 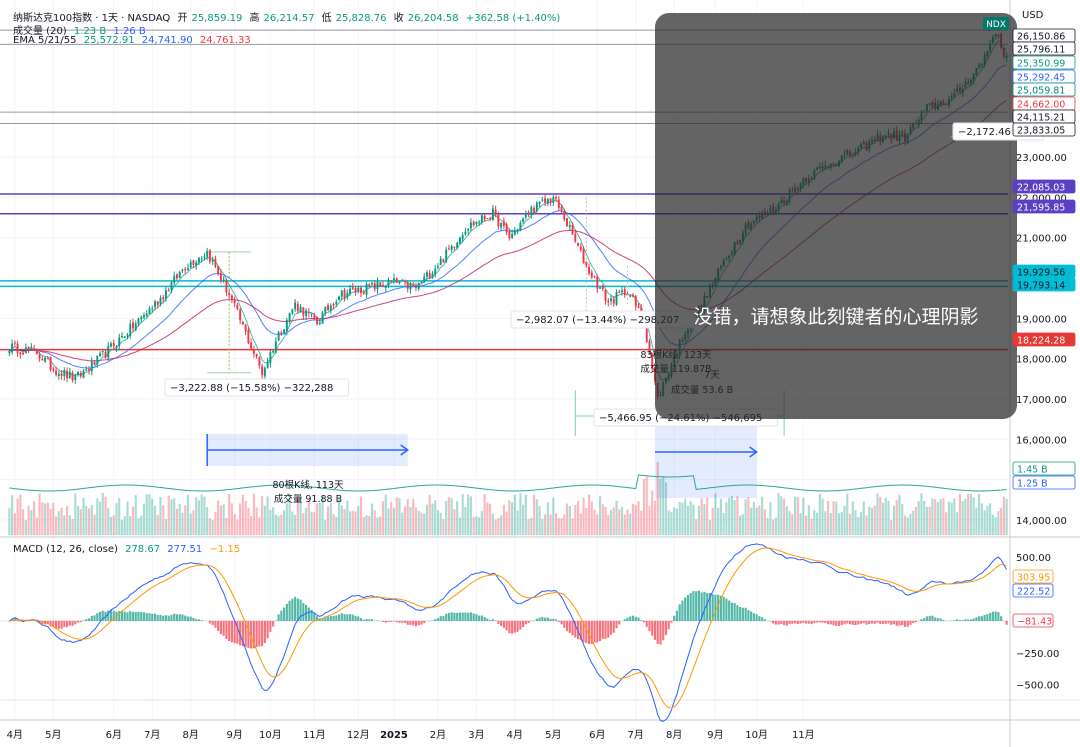 I want to click on macd-axis-badge: 303.95, so click(x=1033, y=576).